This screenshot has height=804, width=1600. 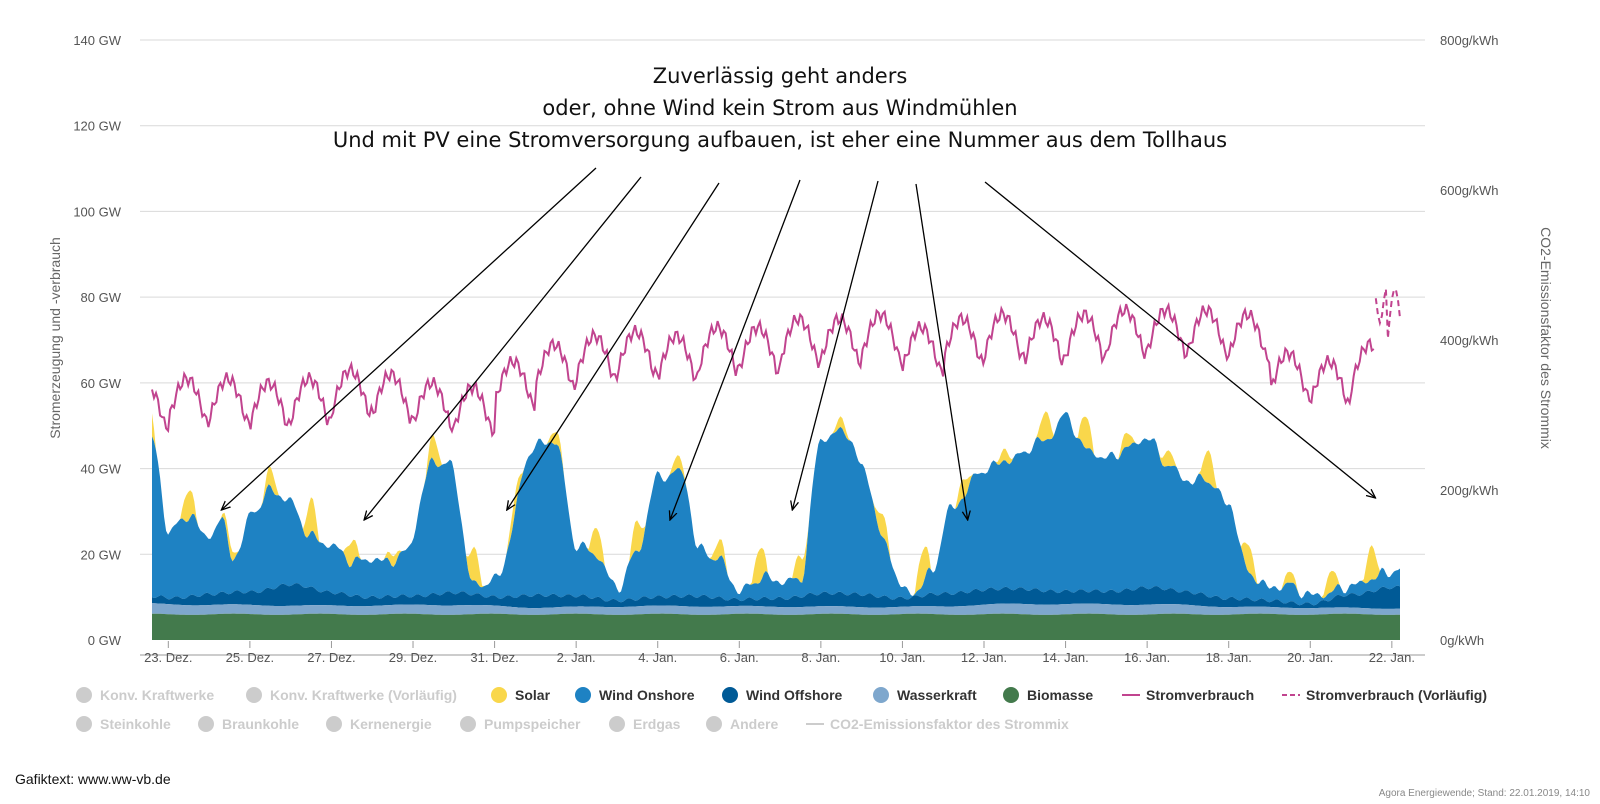 I want to click on legend-label: Stromverbrauch (Vorläufig), so click(x=1396, y=695).